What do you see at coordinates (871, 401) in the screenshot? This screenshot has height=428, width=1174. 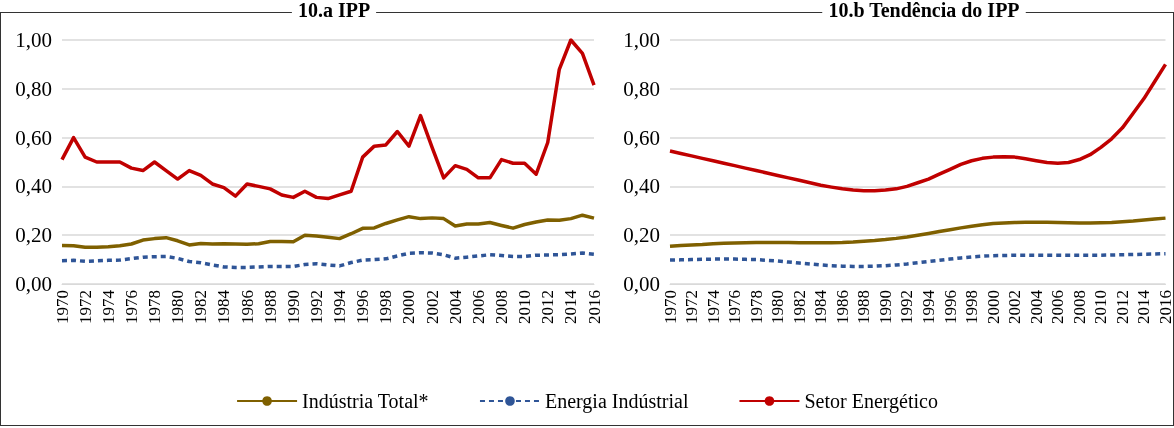 I see `legend-label: Setor Energético` at bounding box center [871, 401].